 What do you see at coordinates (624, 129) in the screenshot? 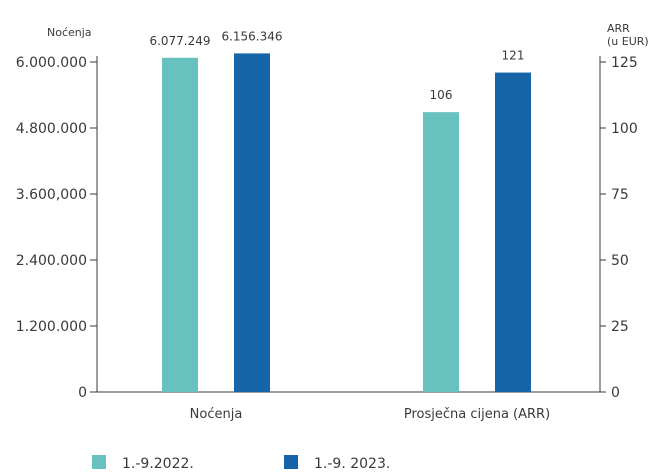
I see `right-tick-label: 100` at bounding box center [624, 129].